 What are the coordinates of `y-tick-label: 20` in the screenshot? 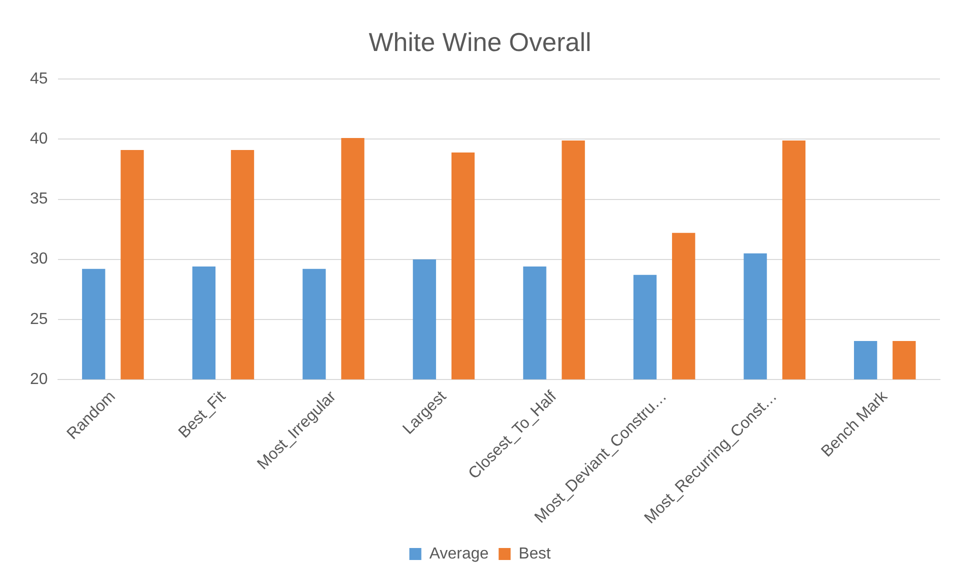 It's located at (39, 379).